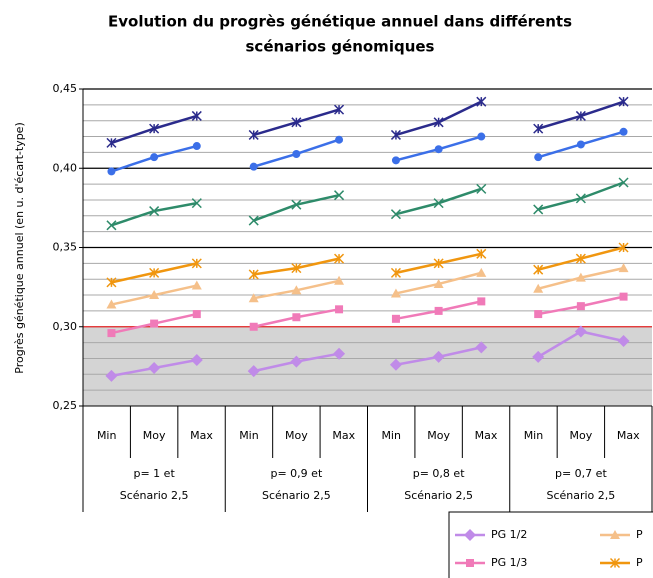  What do you see at coordinates (154, 473) in the screenshot?
I see `group-label: p= 1 et` at bounding box center [154, 473].